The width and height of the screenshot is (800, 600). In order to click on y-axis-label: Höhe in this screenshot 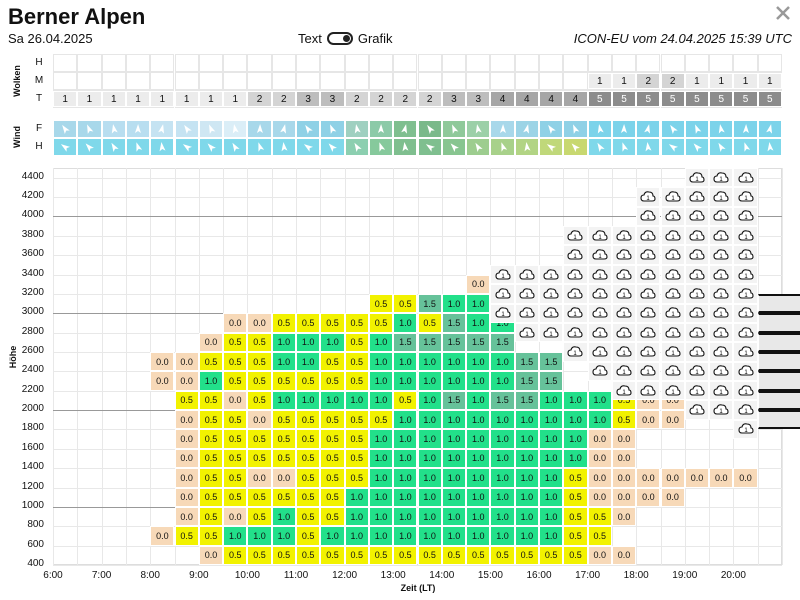, I will do `click(13, 357)`.